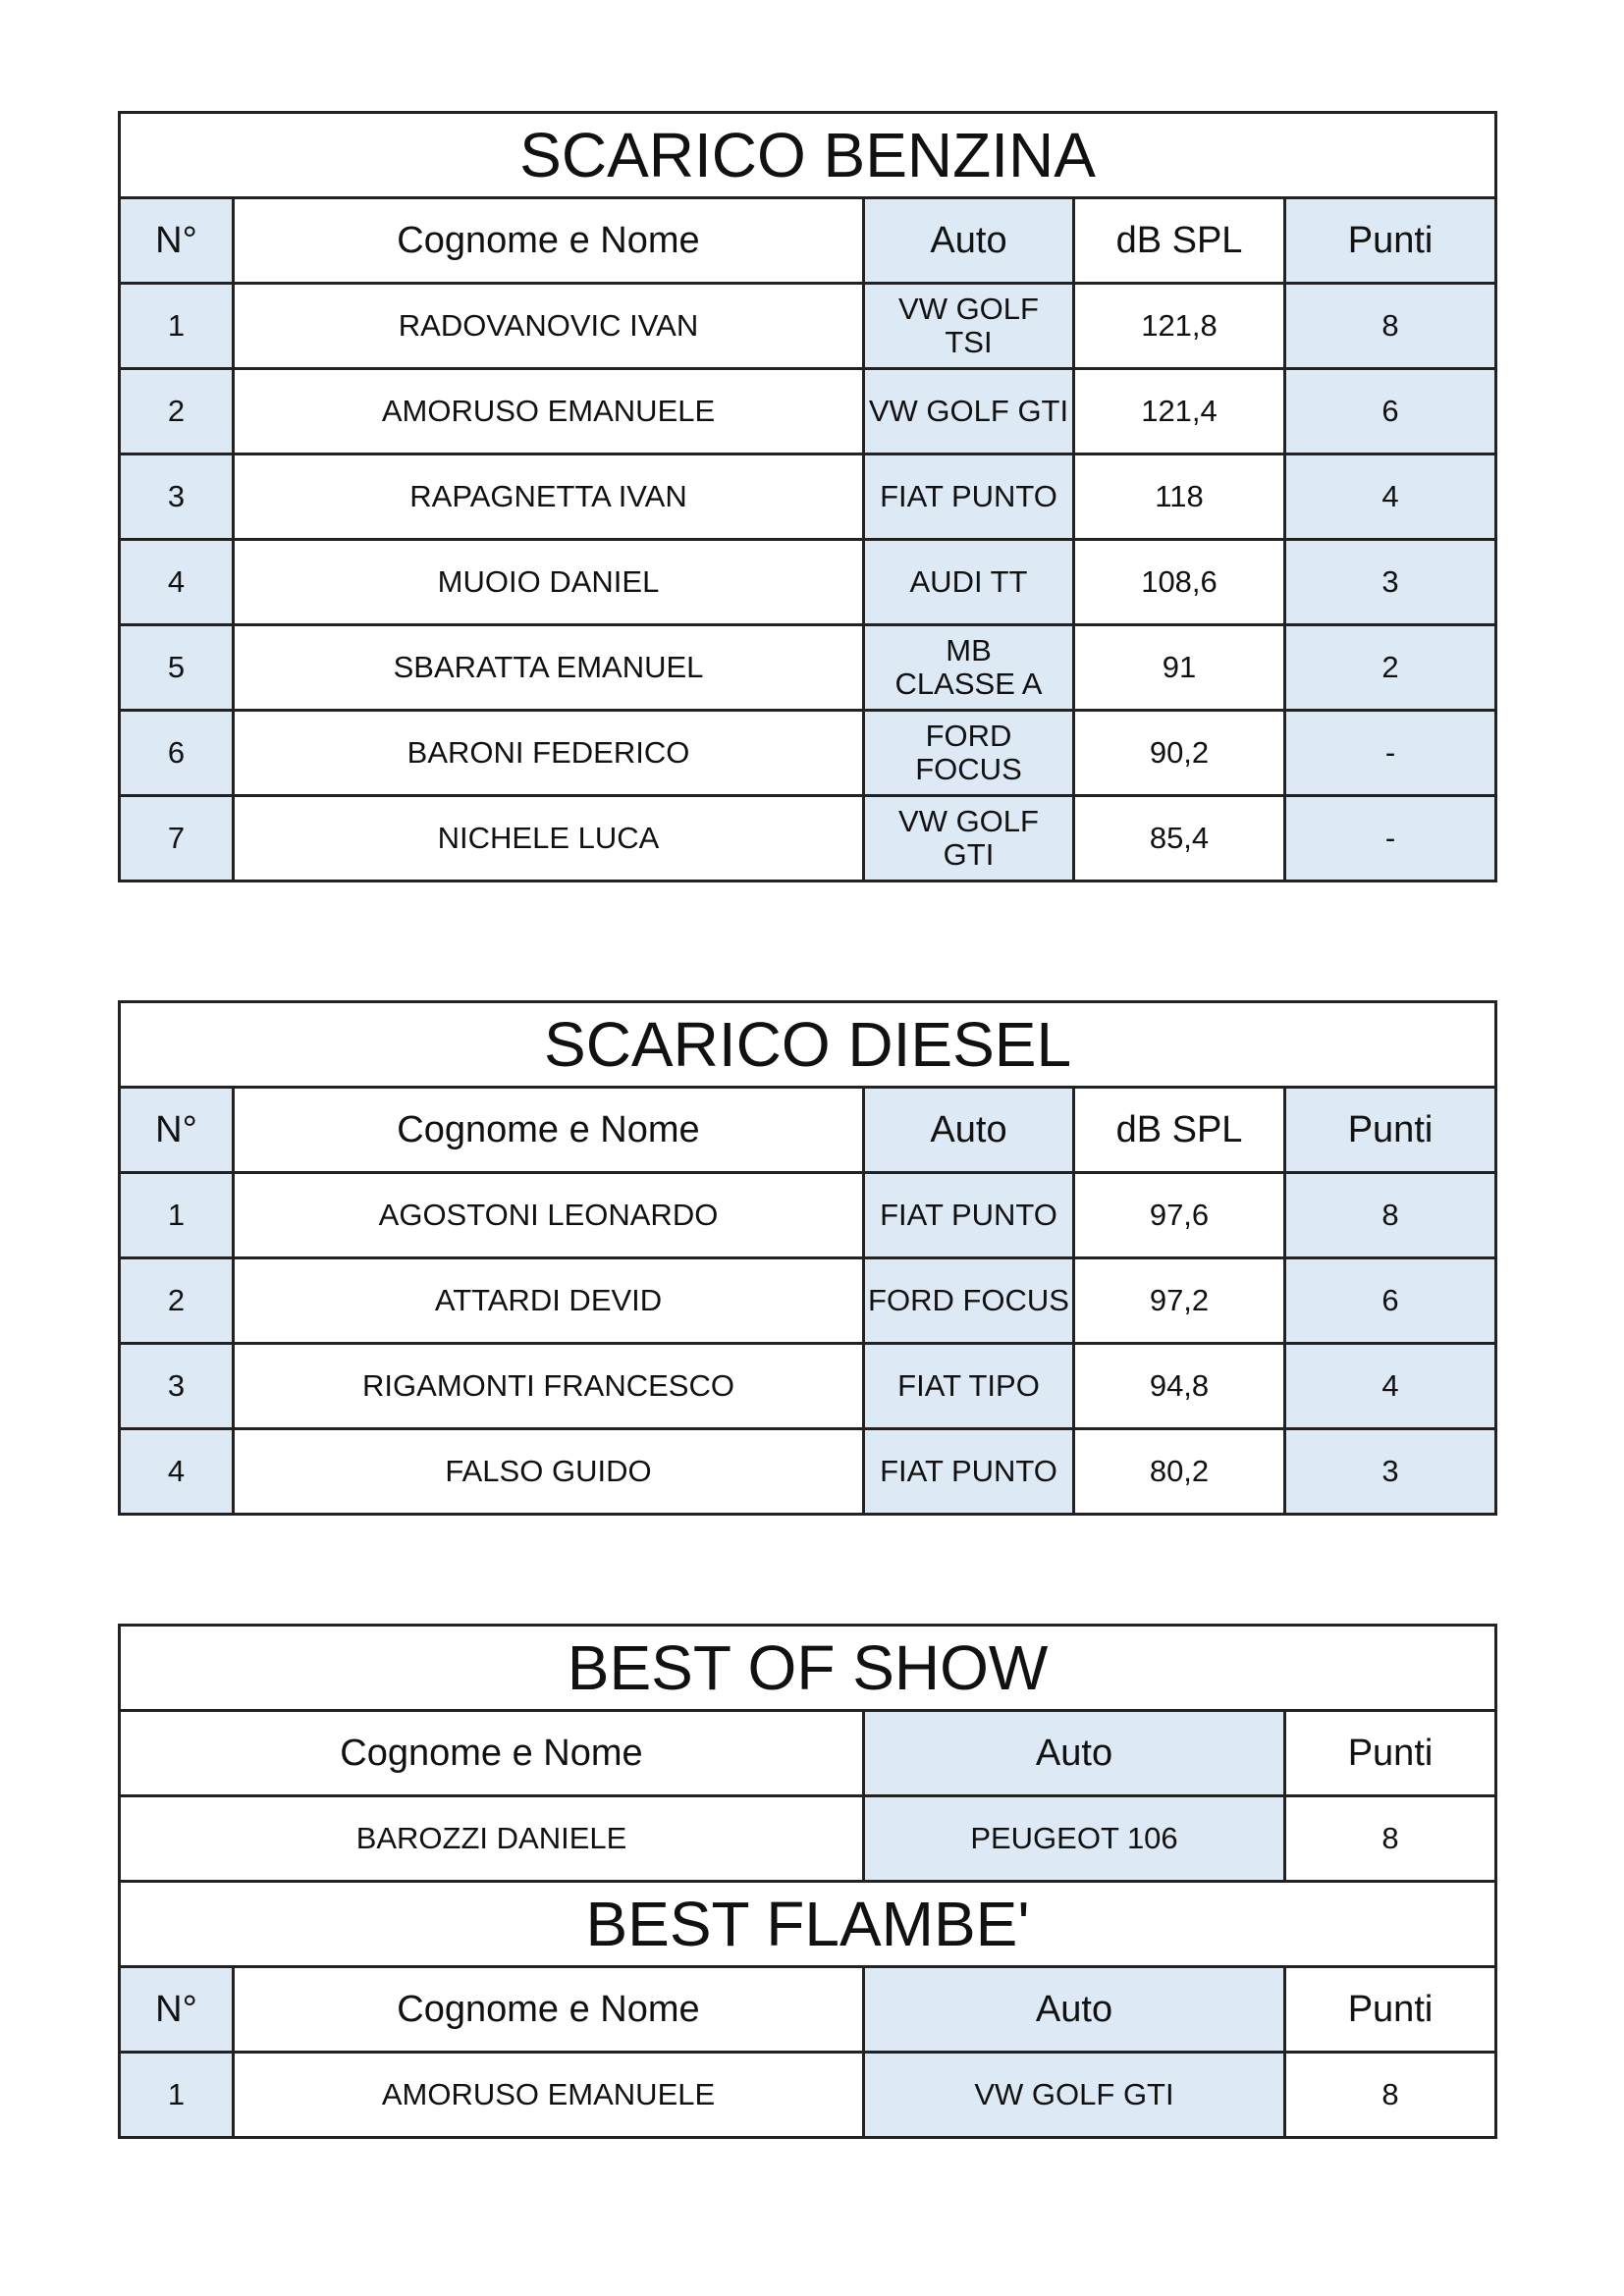 The height and width of the screenshot is (2296, 1624). What do you see at coordinates (1390, 667) in the screenshot?
I see `cell-punti: 2` at bounding box center [1390, 667].